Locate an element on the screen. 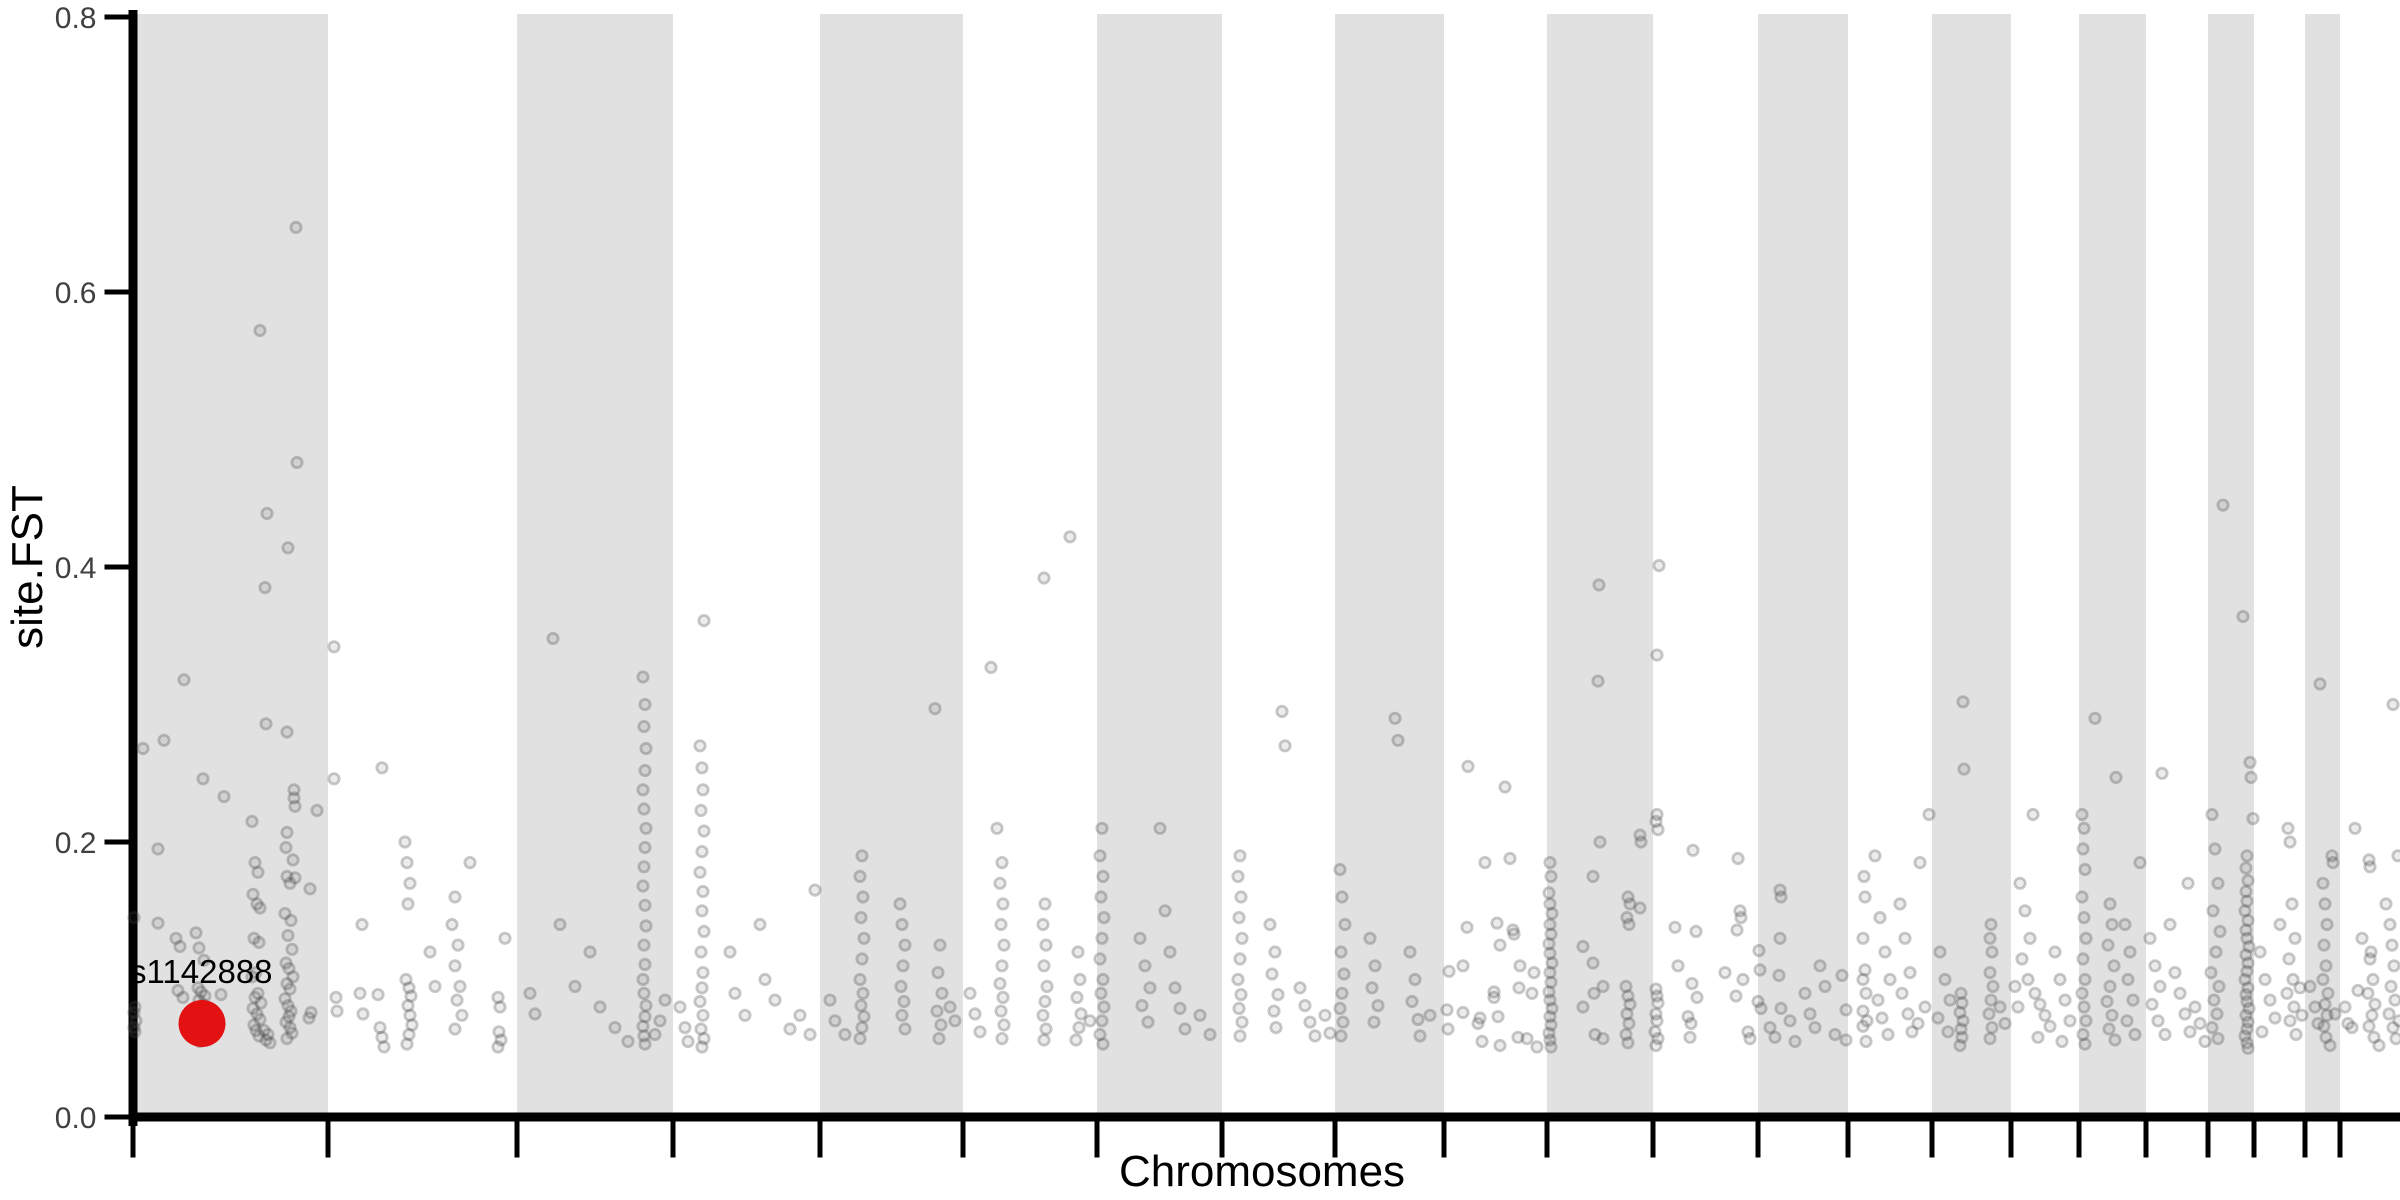 The height and width of the screenshot is (1200, 2400). y-tick-label: 0.4 is located at coordinates (76, 568).